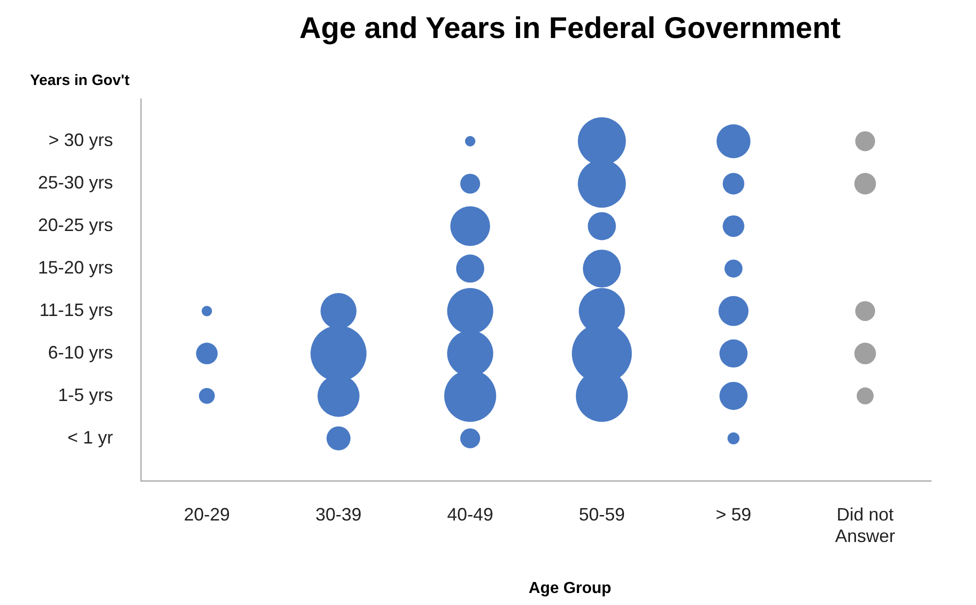 The width and height of the screenshot is (976, 605). I want to click on chart-title: Age and Years in Federal Government, so click(570, 29).